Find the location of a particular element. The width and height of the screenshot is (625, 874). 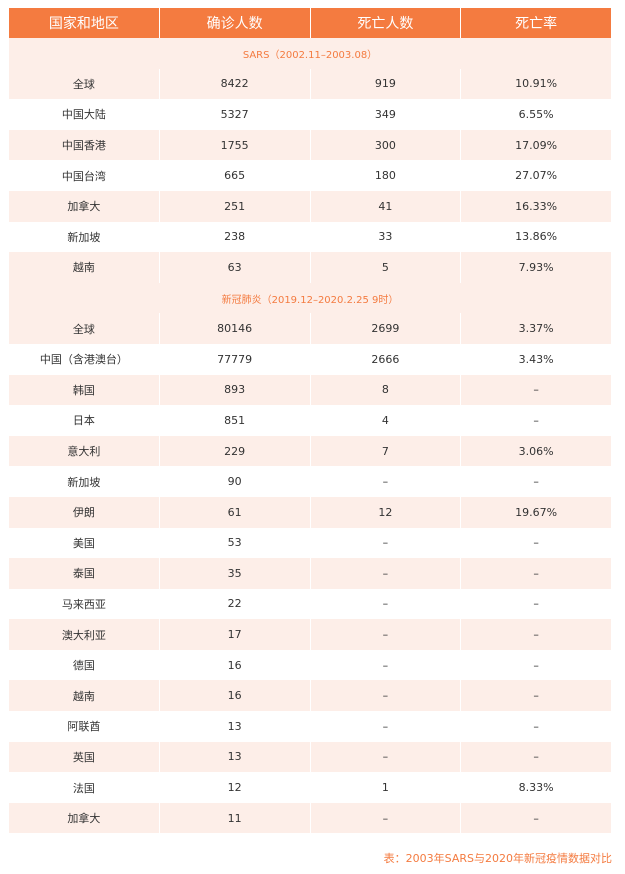

data-row: 伊朗 61 12 19.67% is located at coordinates (310, 512).